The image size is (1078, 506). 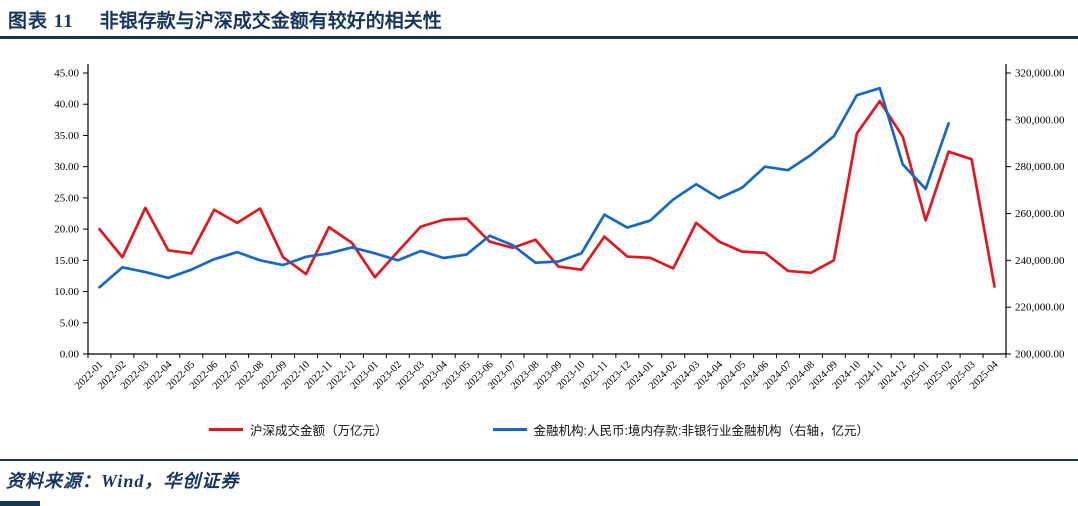 What do you see at coordinates (66, 167) in the screenshot?
I see `svg-text: 30.00` at bounding box center [66, 167].